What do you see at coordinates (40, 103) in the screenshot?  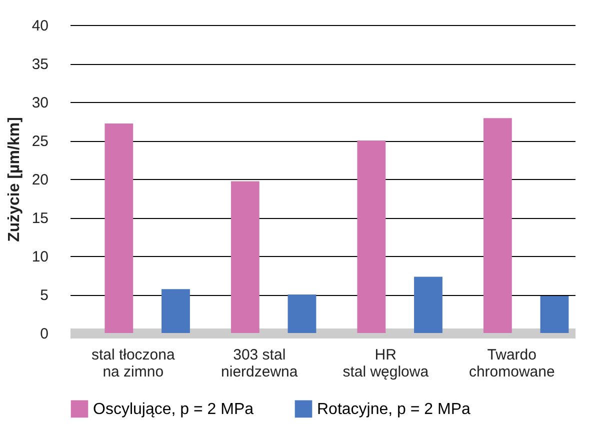 I see `y-tick-label: 30` at bounding box center [40, 103].